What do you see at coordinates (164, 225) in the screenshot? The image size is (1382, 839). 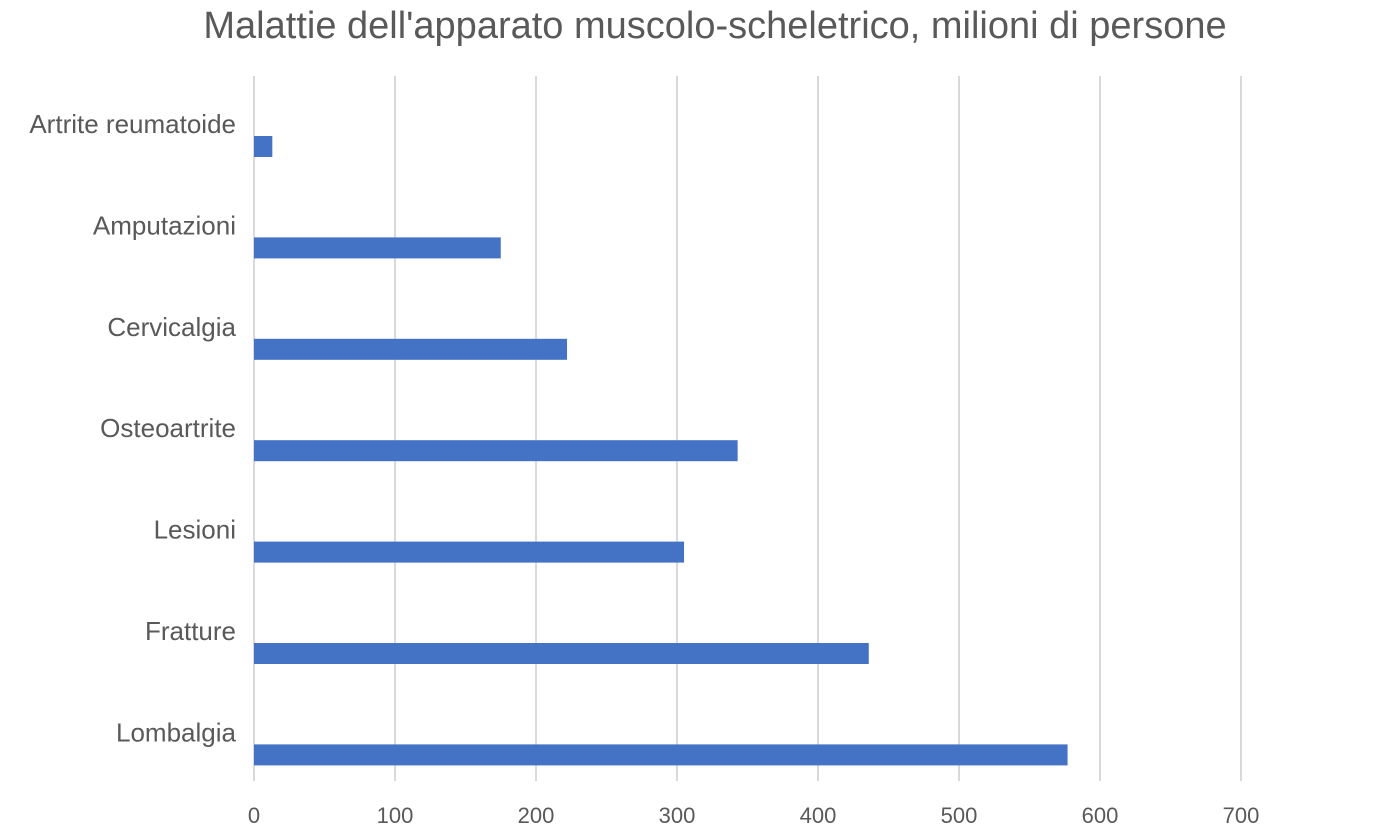 I see `category-label: Amputazioni` at bounding box center [164, 225].